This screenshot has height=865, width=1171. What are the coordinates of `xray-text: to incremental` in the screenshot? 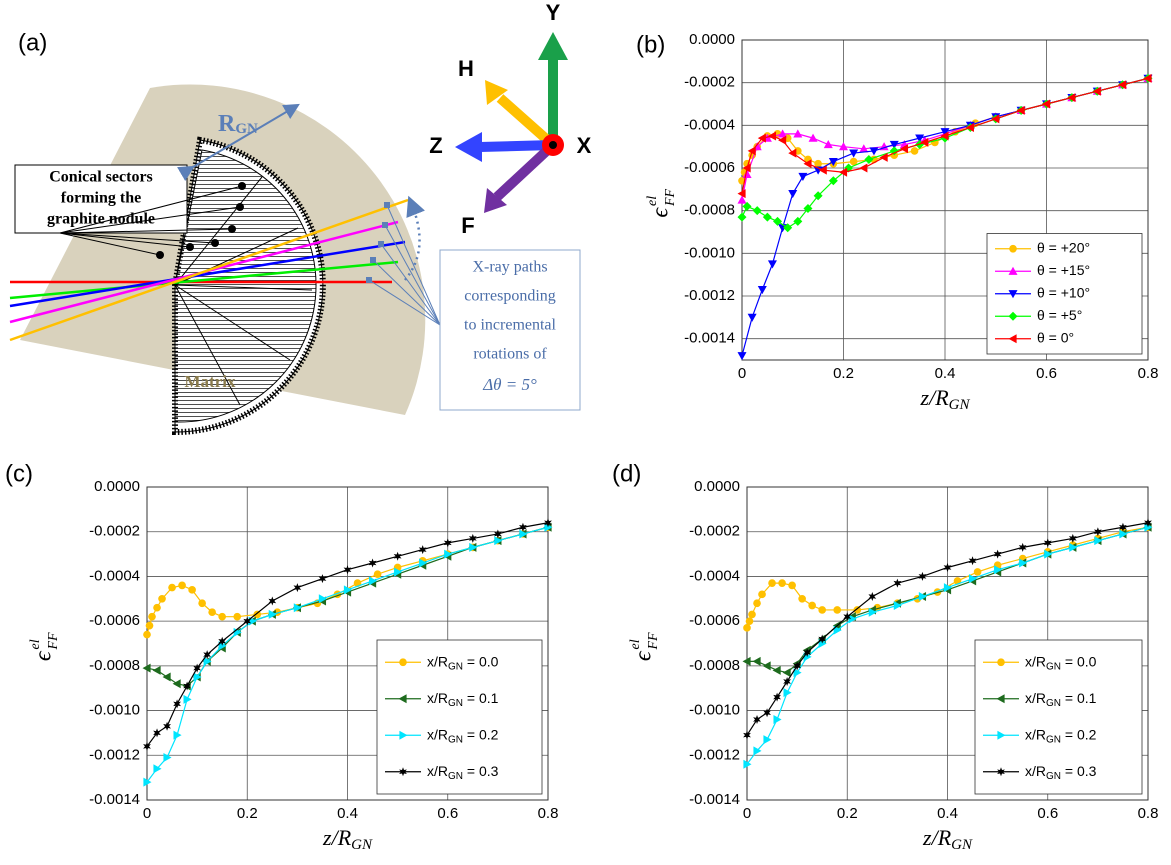 It's located at (510, 325).